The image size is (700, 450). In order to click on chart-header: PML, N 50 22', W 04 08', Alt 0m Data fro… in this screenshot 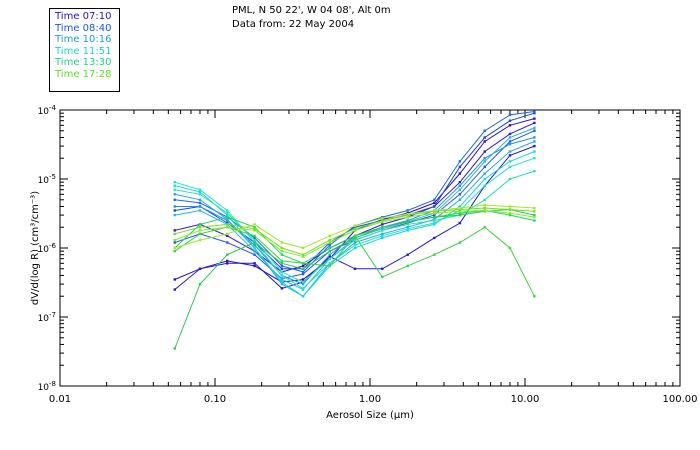, I will do `click(311, 18)`.